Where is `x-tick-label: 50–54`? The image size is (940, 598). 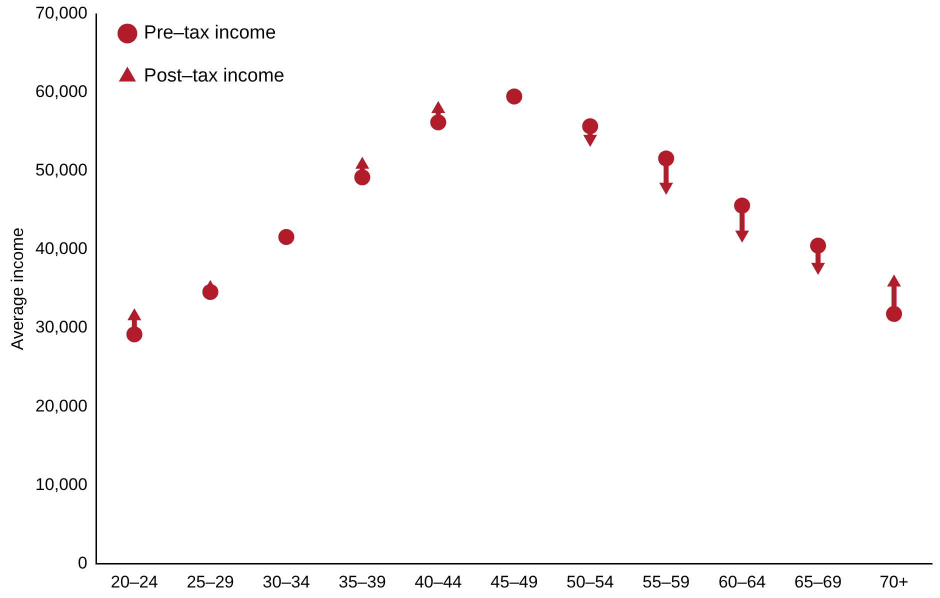 x-tick-label: 50–54 is located at coordinates (590, 582).